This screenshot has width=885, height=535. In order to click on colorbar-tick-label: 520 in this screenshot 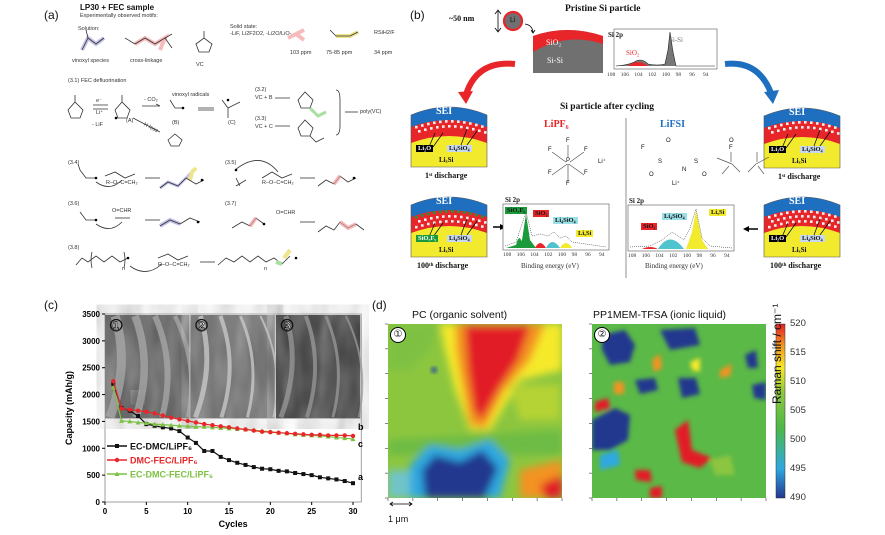, I will do `click(798, 323)`.